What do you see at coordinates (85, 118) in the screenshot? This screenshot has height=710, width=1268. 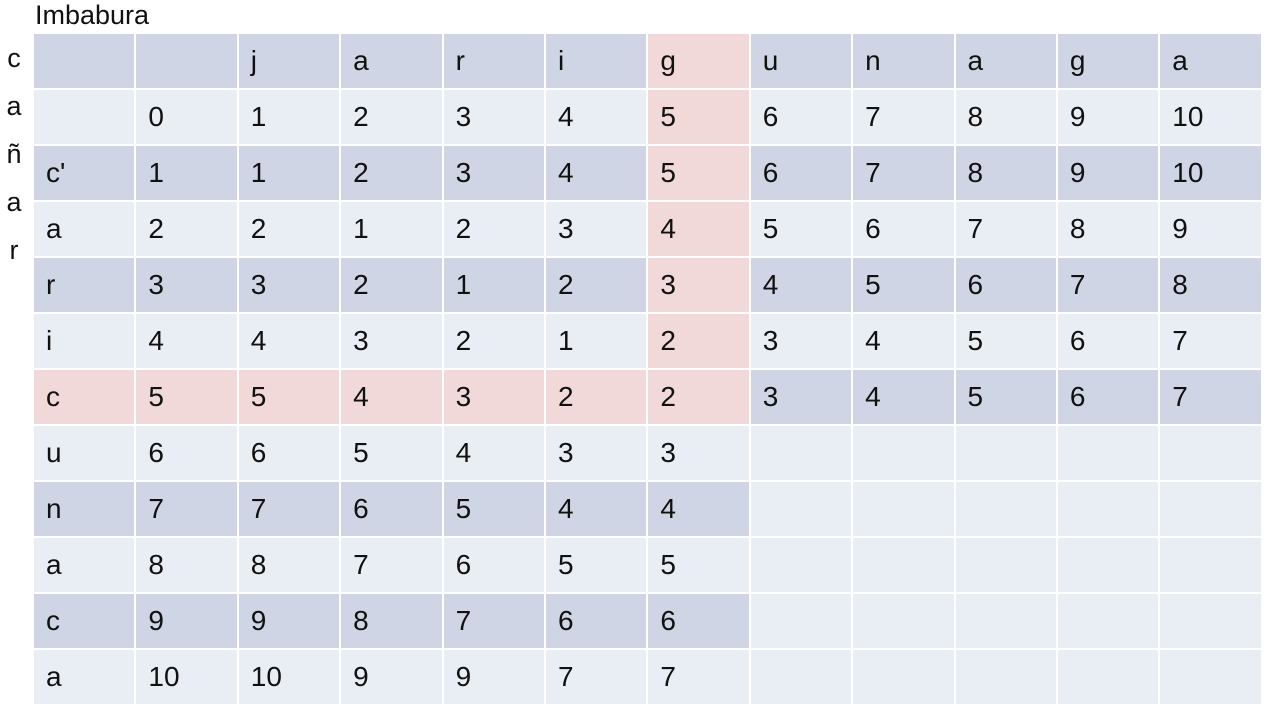 I see `row-header-cell` at bounding box center [85, 118].